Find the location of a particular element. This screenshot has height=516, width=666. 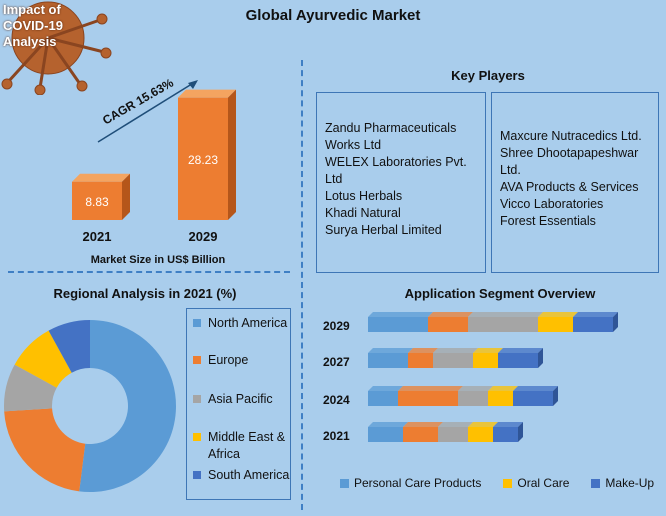

key-player: Lotus Herbals is located at coordinates (364, 196).